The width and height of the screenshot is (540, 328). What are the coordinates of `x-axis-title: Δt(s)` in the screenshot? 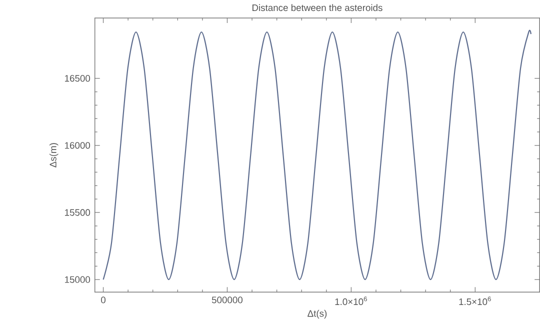 It's located at (317, 314).